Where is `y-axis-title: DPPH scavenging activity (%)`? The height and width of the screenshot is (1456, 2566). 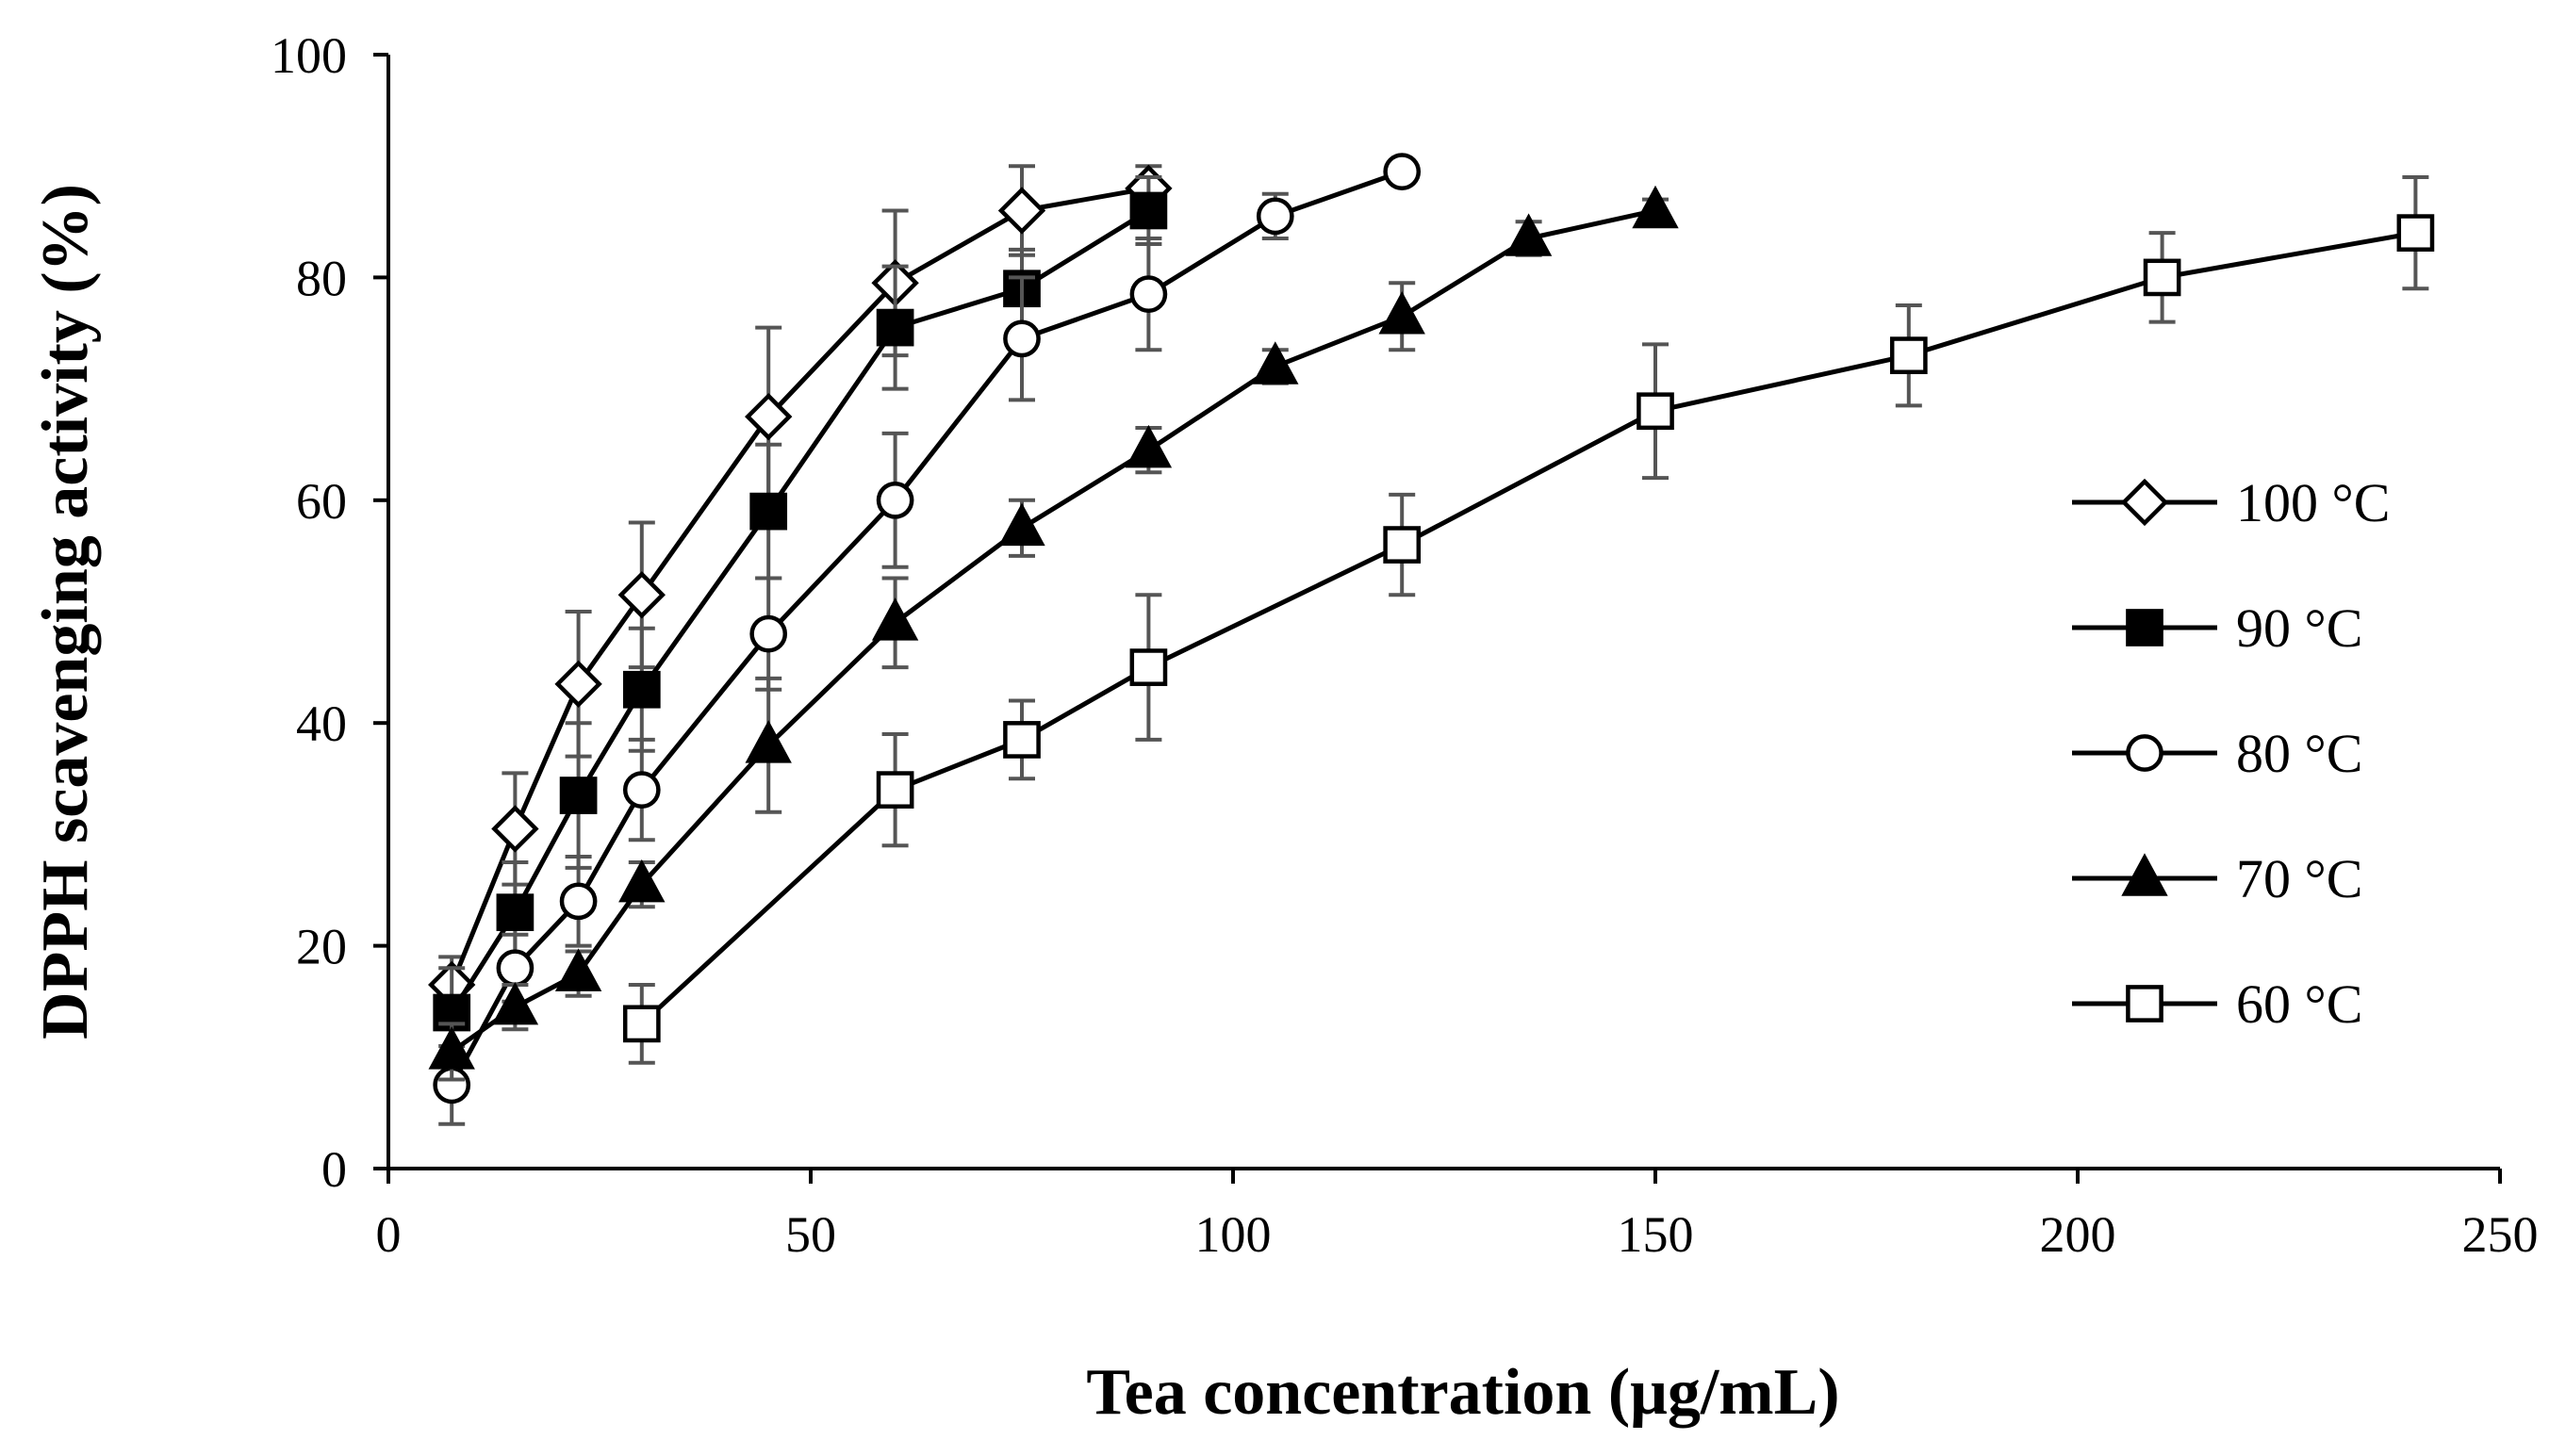
y-axis-title: DPPH scavenging activity (%) is located at coordinates (66, 612).